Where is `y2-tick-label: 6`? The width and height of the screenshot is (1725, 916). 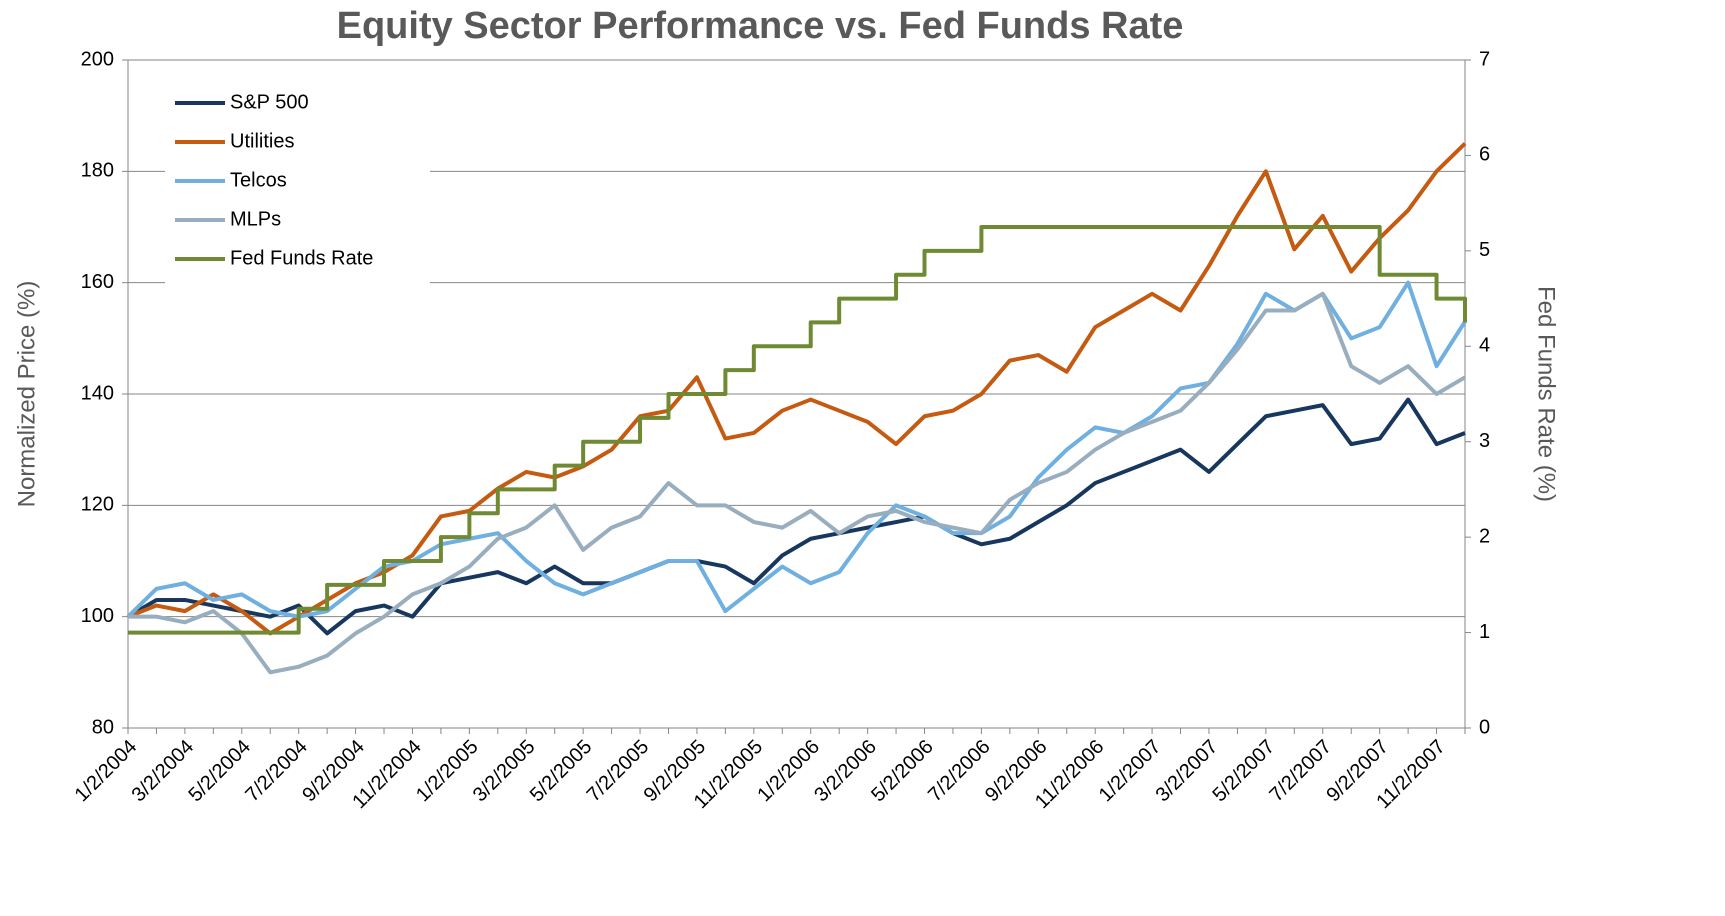 y2-tick-label: 6 is located at coordinates (1484, 155).